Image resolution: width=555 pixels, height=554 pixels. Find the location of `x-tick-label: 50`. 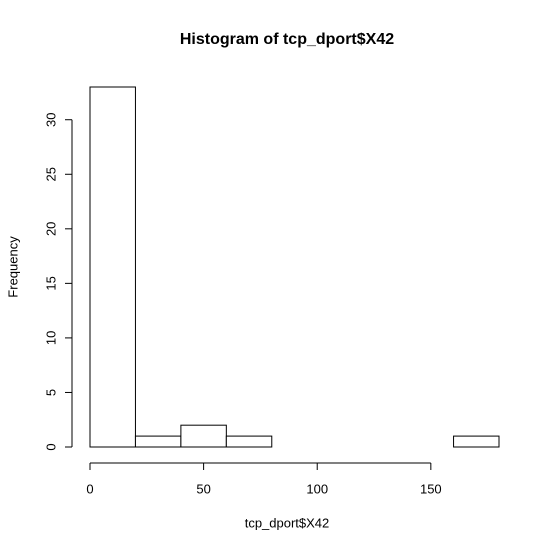

x-tick-label: 50 is located at coordinates (203, 488).